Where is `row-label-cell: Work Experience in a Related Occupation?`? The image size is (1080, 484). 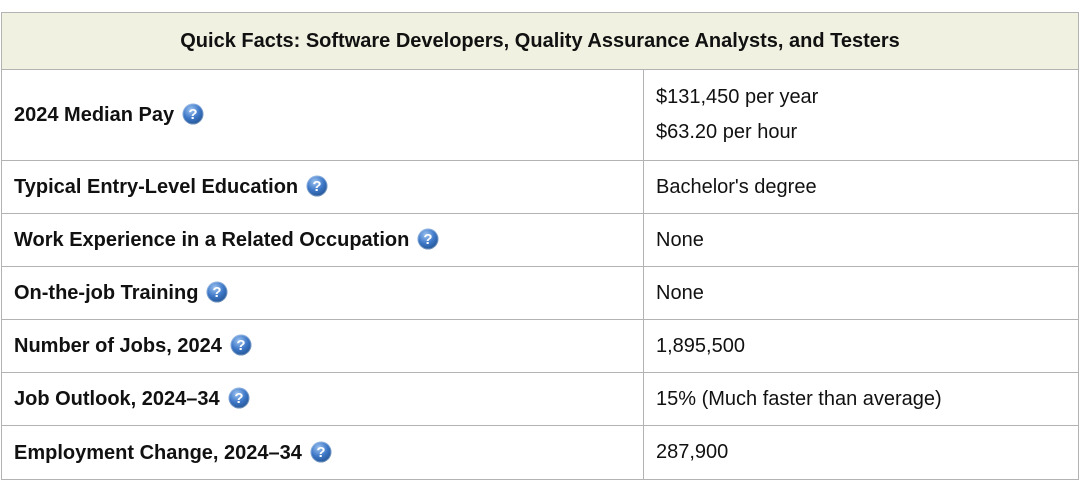
row-label-cell: Work Experience in a Related Occupation? is located at coordinates (322, 240).